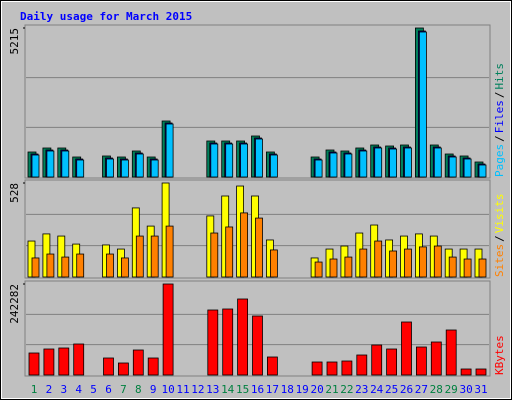 The height and width of the screenshot is (400, 512). Describe the element at coordinates (421, 389) in the screenshot. I see `x-tick-label: 27` at that location.